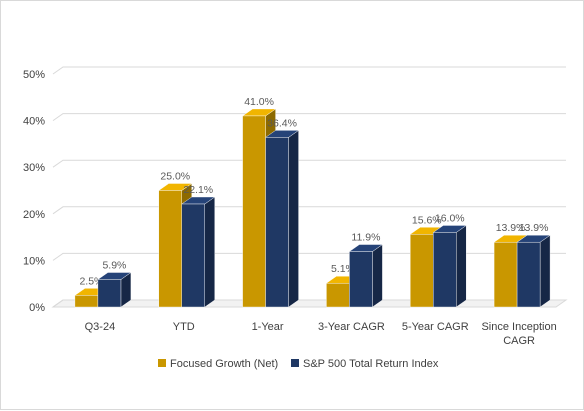 This screenshot has width=584, height=411. I want to click on x-tick-label: 5-Year CAGR, so click(435, 327).